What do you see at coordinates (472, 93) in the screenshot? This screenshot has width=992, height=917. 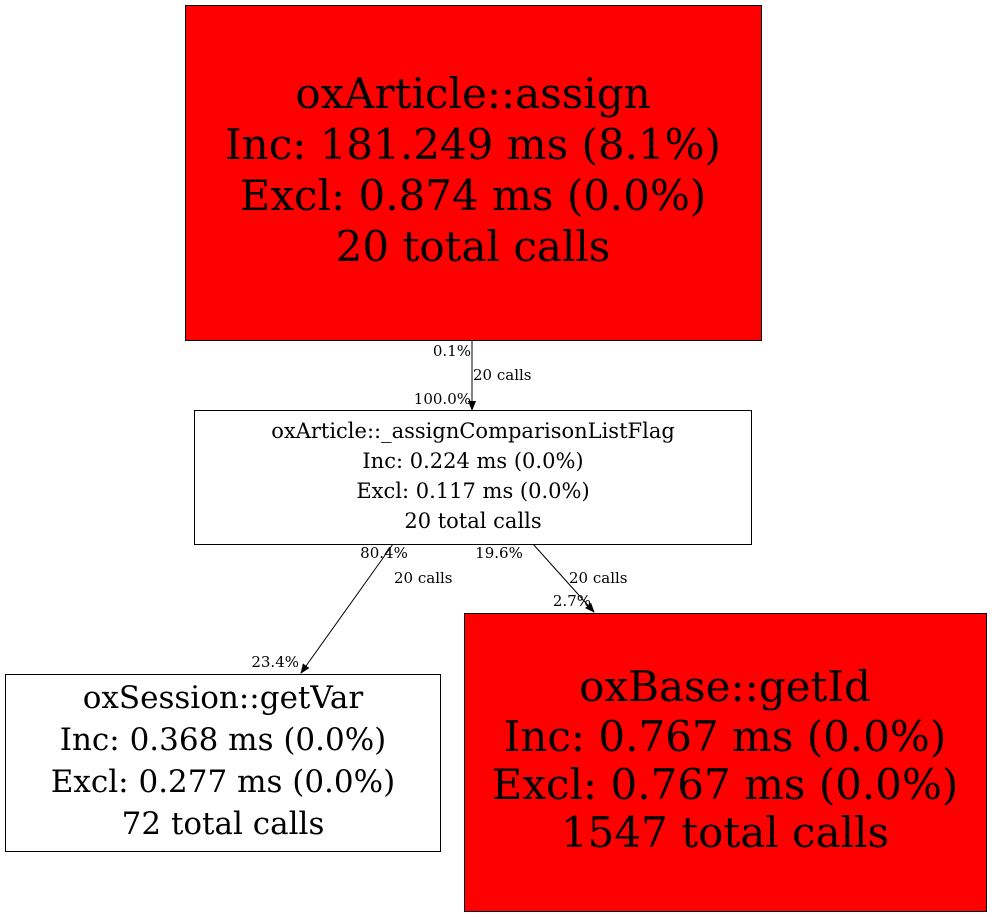 I see `node-title: oxArticle::assign` at bounding box center [472, 93].